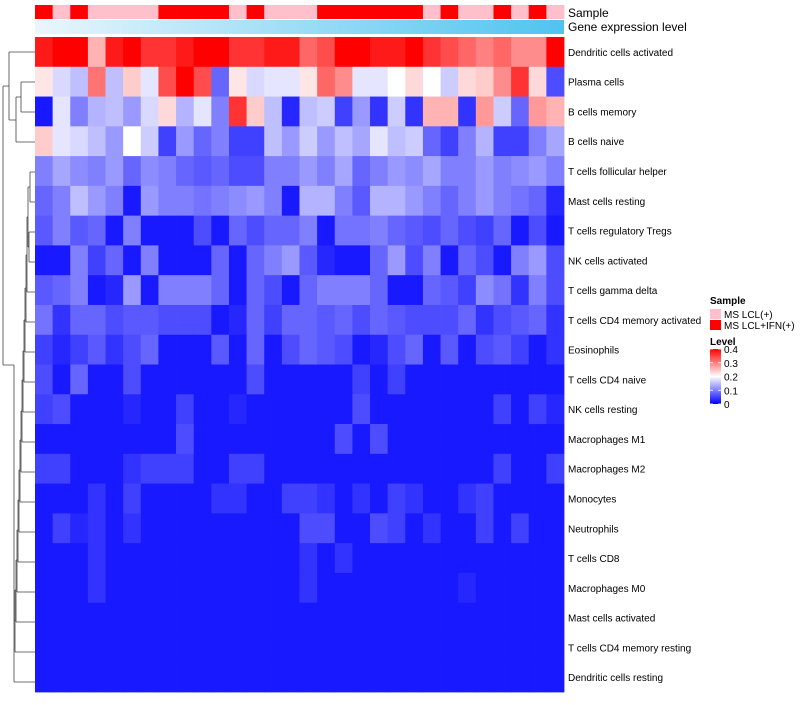 Image resolution: width=800 pixels, height=705 pixels. What do you see at coordinates (607, 380) in the screenshot?
I see `row-label: T cells CD4 naive` at bounding box center [607, 380].